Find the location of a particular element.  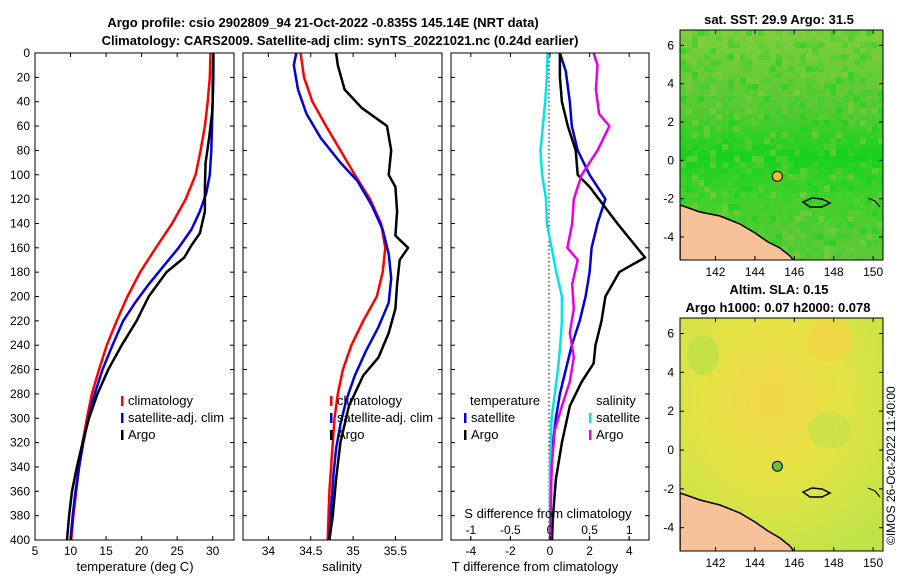

map-x-tick-label: 144 is located at coordinates (755, 272).